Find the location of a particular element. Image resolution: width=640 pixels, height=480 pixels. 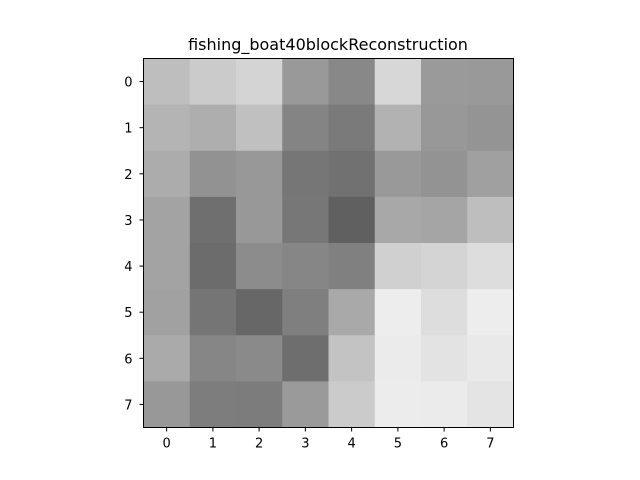

heatmap-cell-r0-c7 is located at coordinates (490, 82).